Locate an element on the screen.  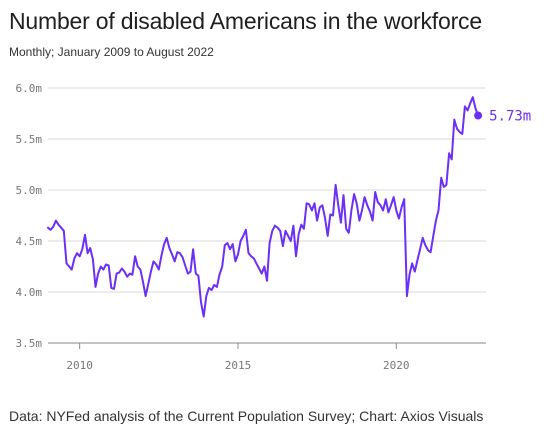
end-value-label: 5.73m is located at coordinates (510, 117).